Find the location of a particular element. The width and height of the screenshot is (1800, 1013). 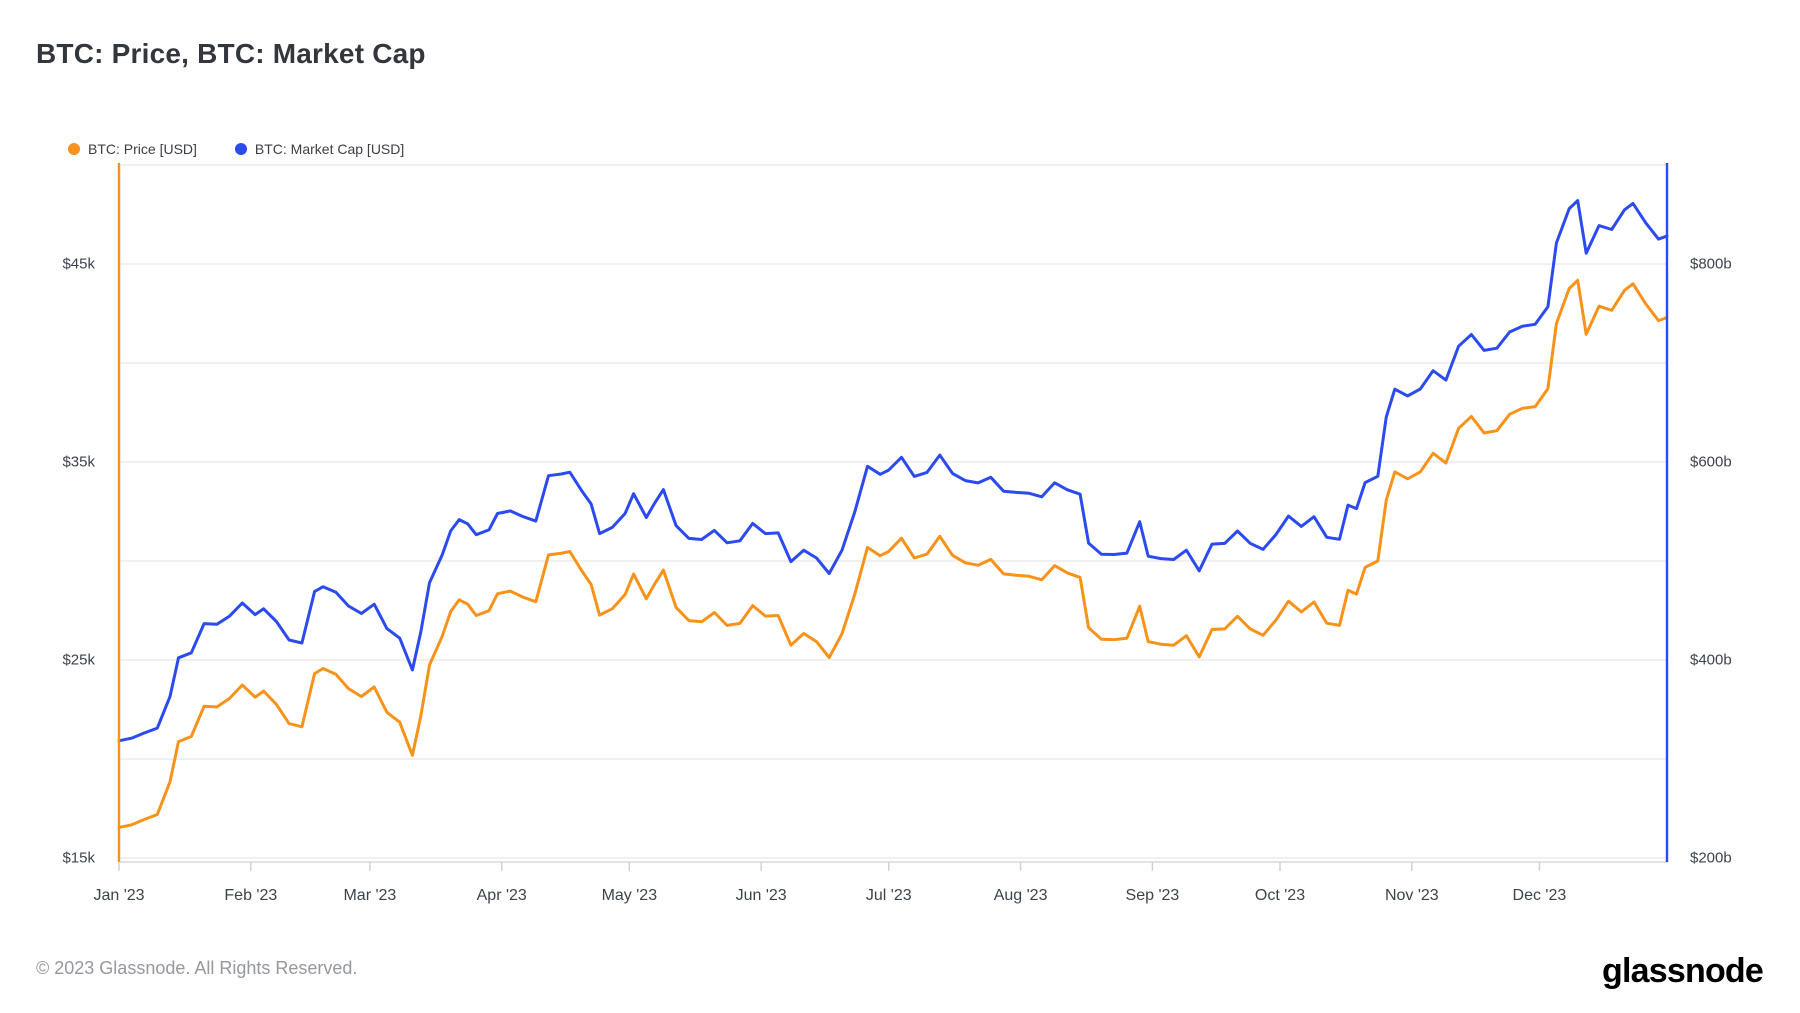

y-axis-tick-label-left: $15k is located at coordinates (78, 858).